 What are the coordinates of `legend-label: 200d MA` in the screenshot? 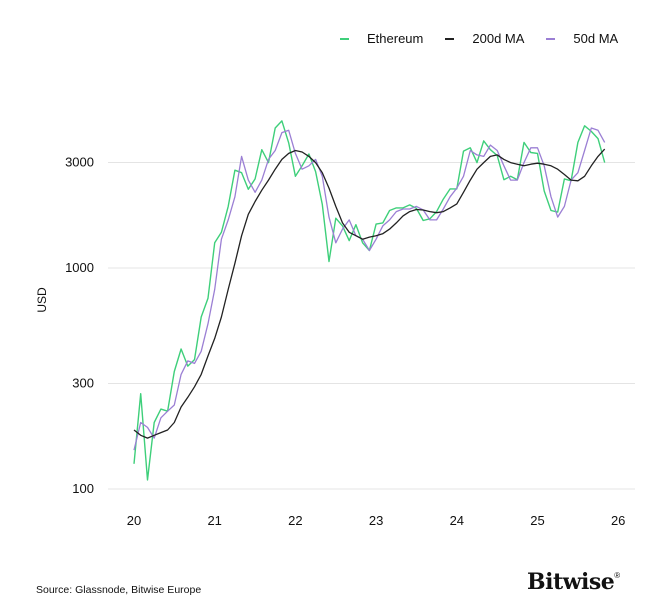 It's located at (498, 38).